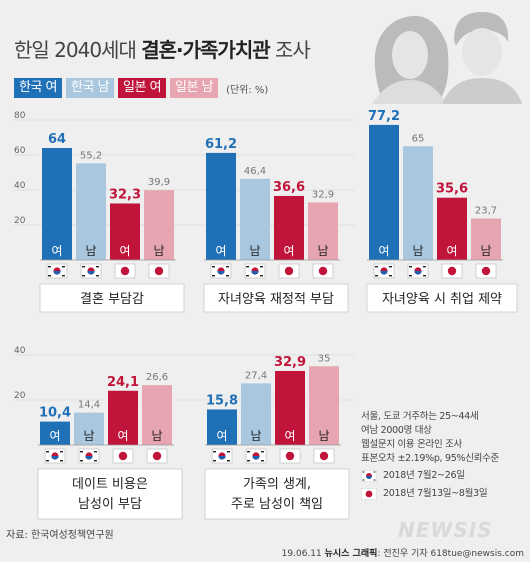 The width and height of the screenshot is (530, 562). I want to click on y-tick-label: 20, so click(20, 396).